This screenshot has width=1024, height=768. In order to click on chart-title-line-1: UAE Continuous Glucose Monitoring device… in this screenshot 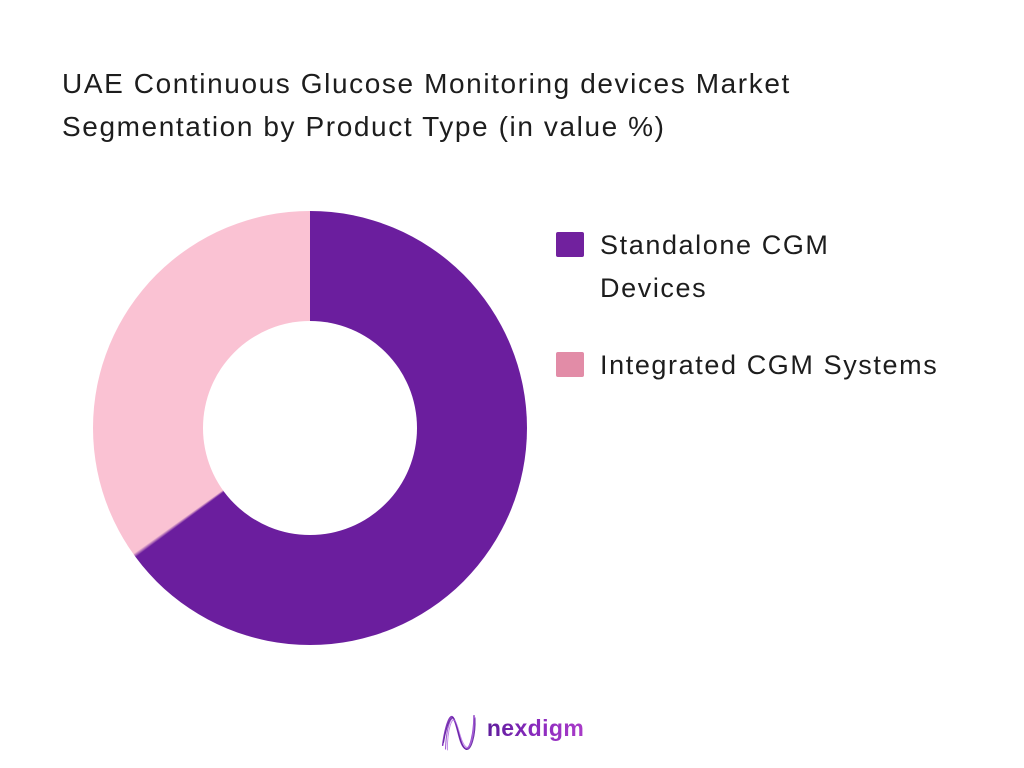, I will do `click(426, 83)`.